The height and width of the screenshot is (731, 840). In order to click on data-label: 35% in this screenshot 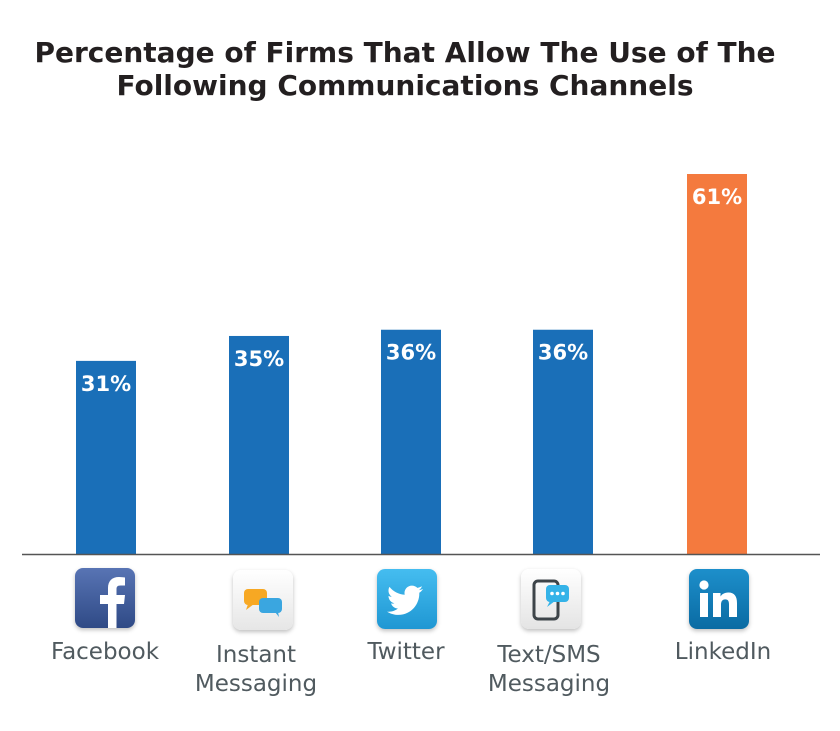, I will do `click(259, 359)`.